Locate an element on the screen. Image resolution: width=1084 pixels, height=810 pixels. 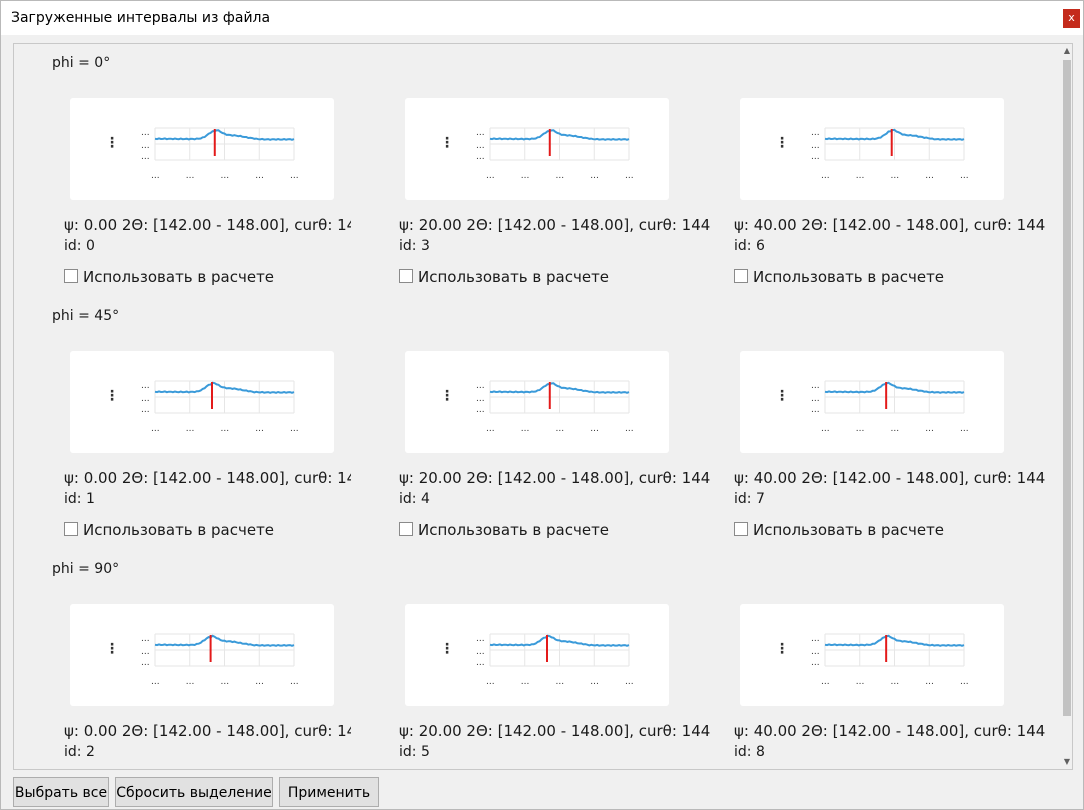
interval-id: id: 7 is located at coordinates (749, 499).